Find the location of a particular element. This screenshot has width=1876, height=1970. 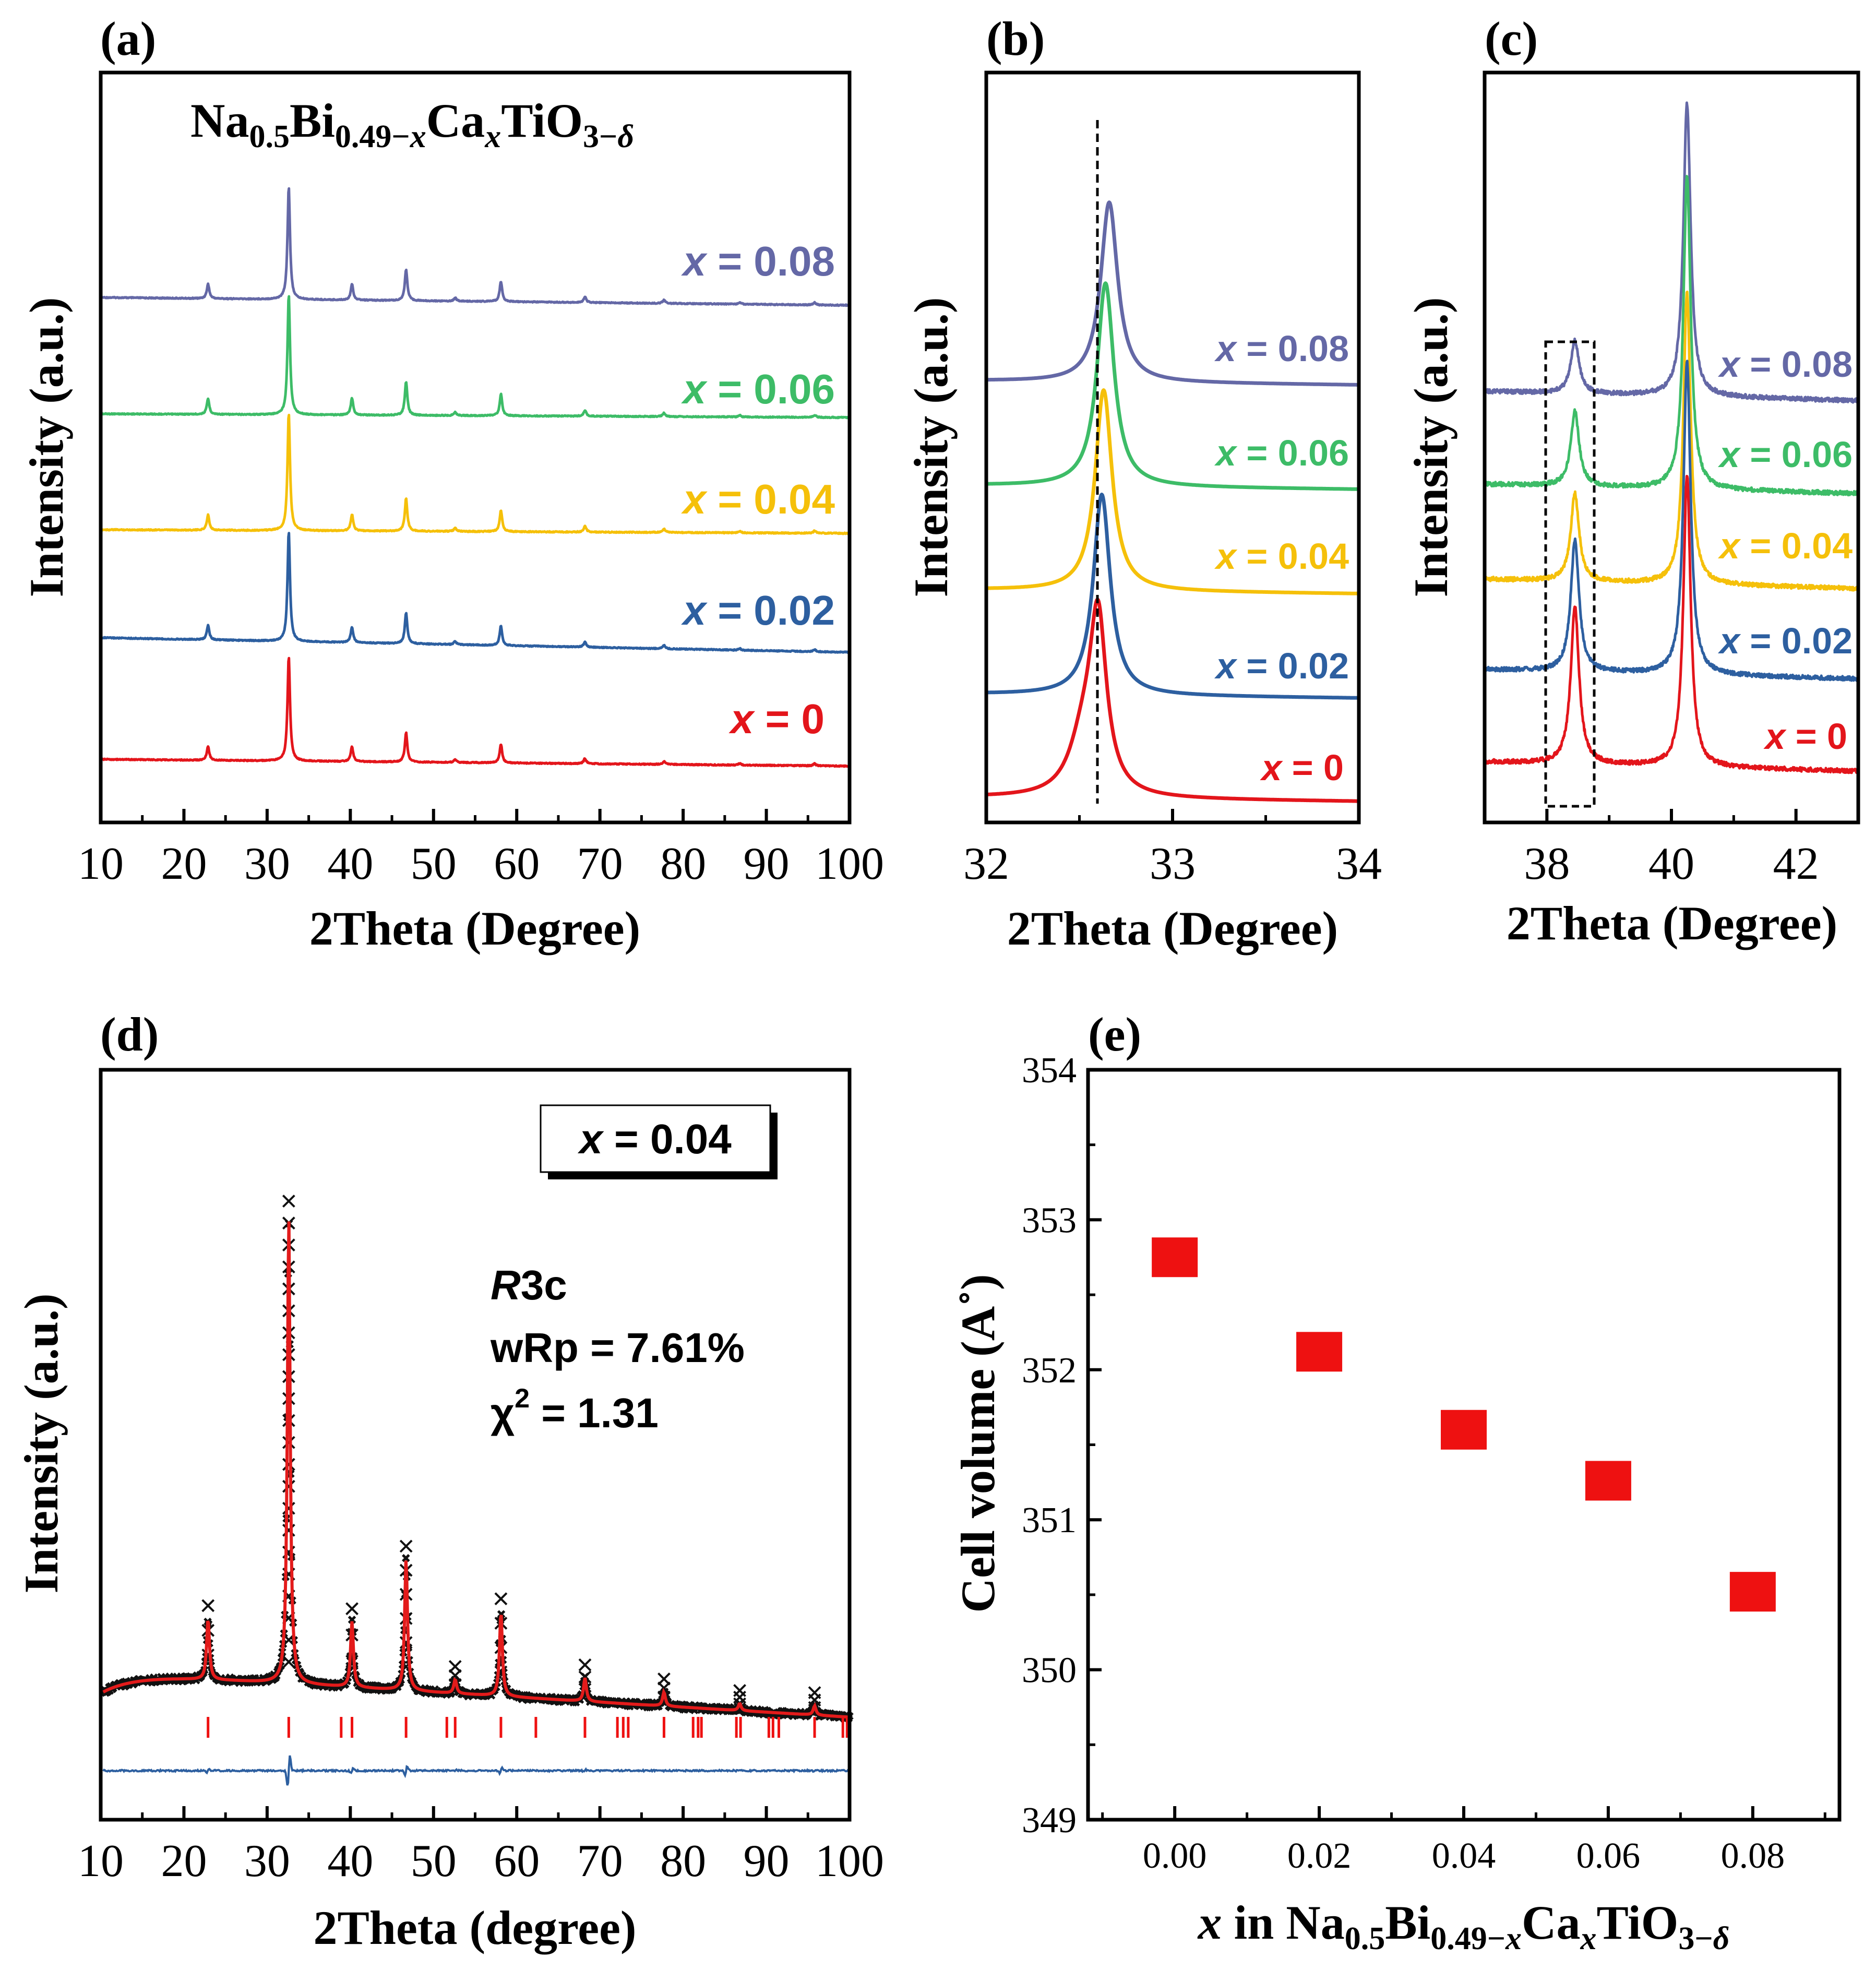

panel-d-calculated is located at coordinates (476, 1470).